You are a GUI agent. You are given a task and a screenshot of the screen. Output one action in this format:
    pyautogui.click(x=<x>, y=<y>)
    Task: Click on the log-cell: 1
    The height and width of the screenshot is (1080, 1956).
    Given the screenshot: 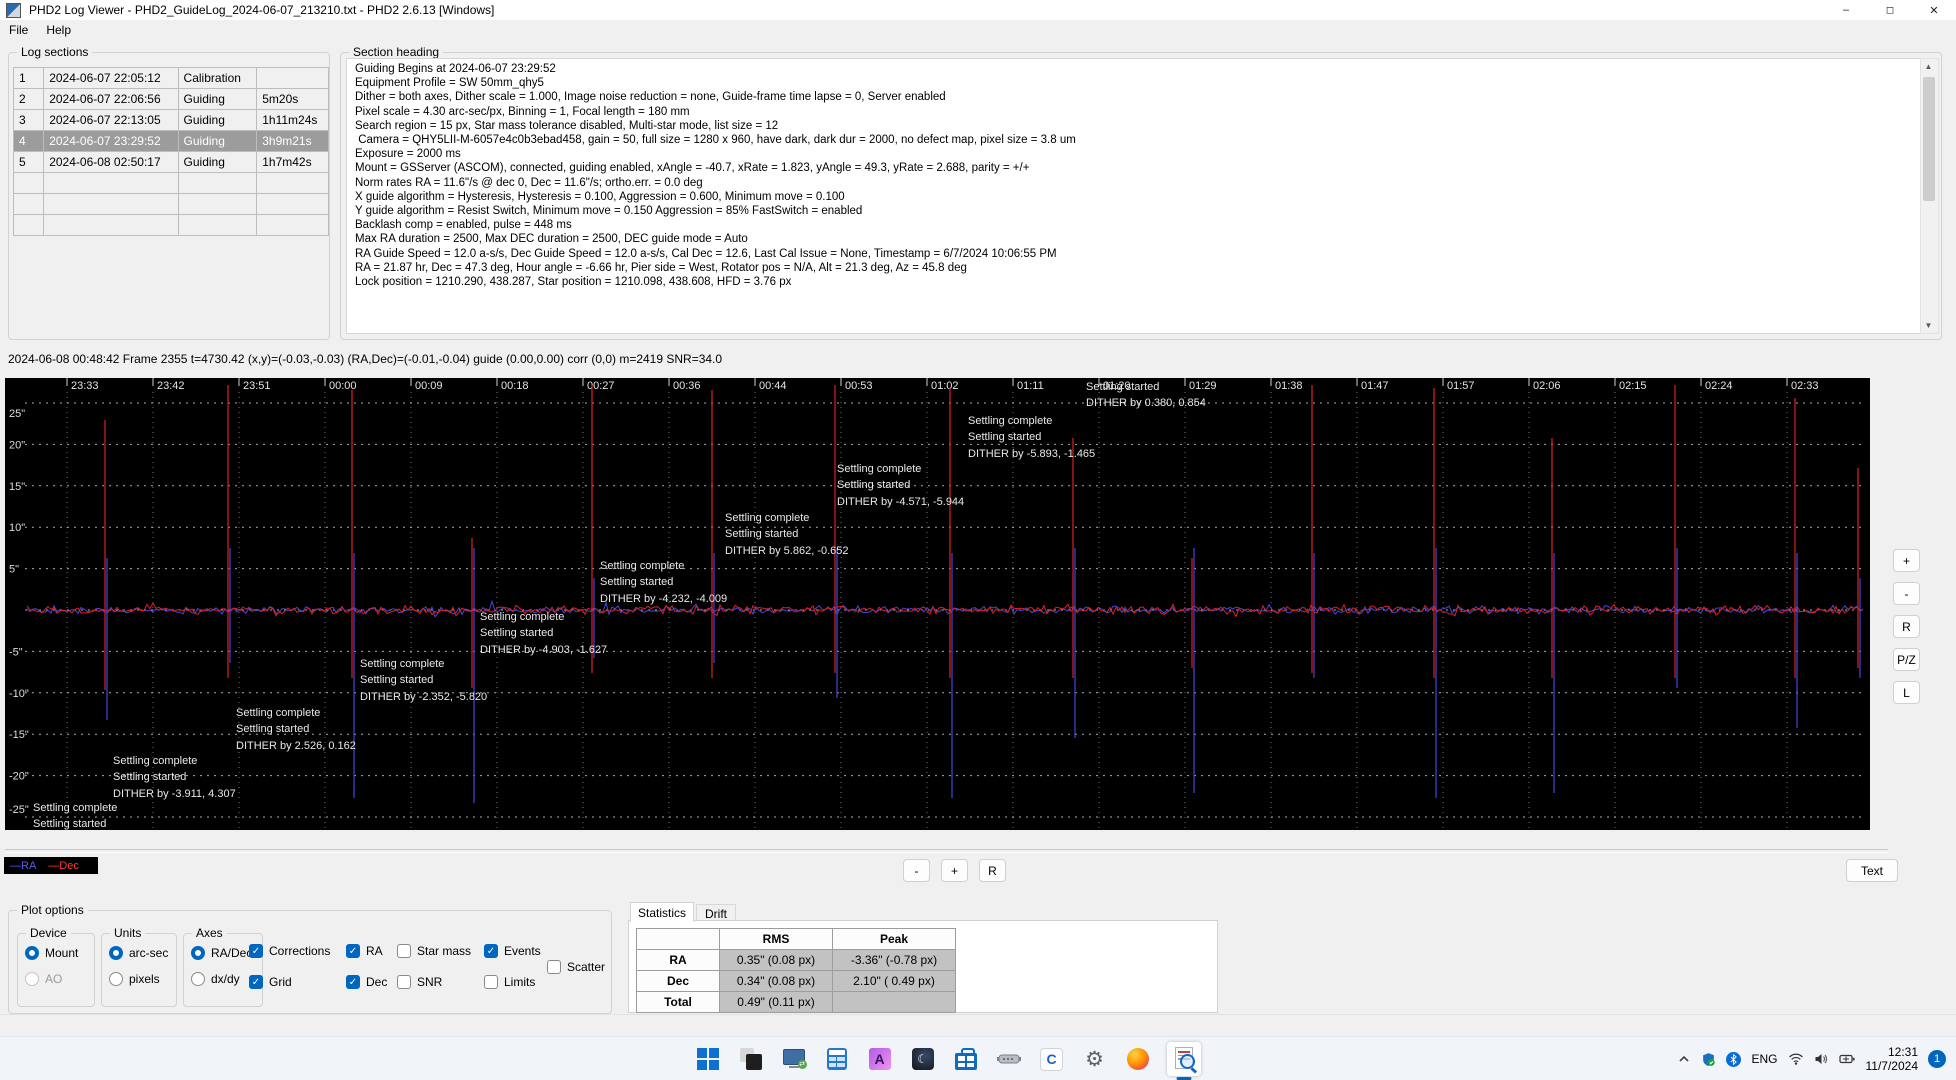 What is the action you would take?
    pyautogui.click(x=28, y=78)
    